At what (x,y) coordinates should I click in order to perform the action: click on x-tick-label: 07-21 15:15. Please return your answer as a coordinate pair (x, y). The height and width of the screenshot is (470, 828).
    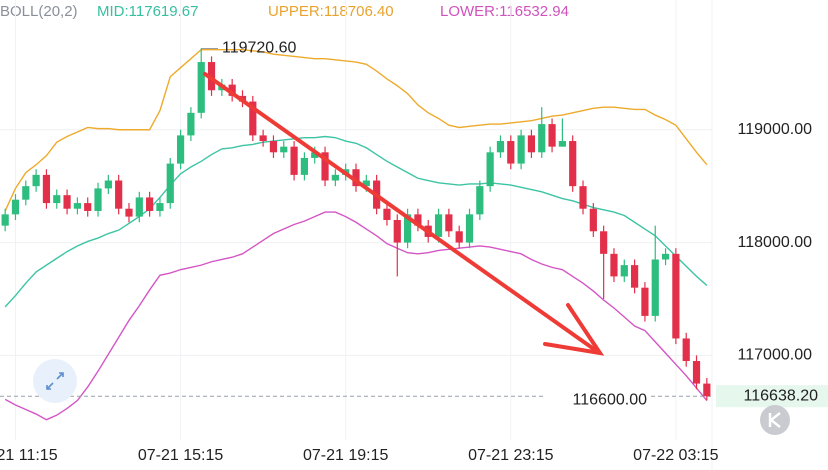
    Looking at the image, I should click on (181, 455).